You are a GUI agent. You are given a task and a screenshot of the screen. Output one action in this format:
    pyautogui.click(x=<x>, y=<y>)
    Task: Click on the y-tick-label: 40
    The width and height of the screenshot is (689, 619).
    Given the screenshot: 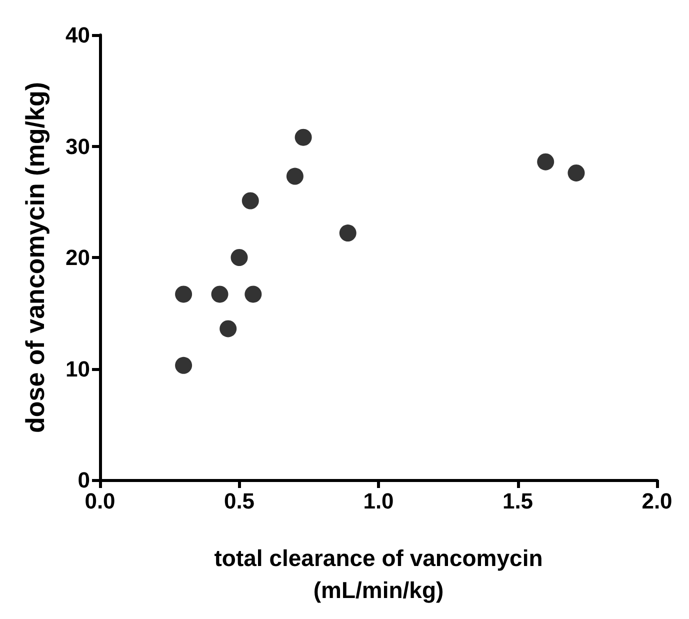 What is the action you would take?
    pyautogui.click(x=78, y=35)
    